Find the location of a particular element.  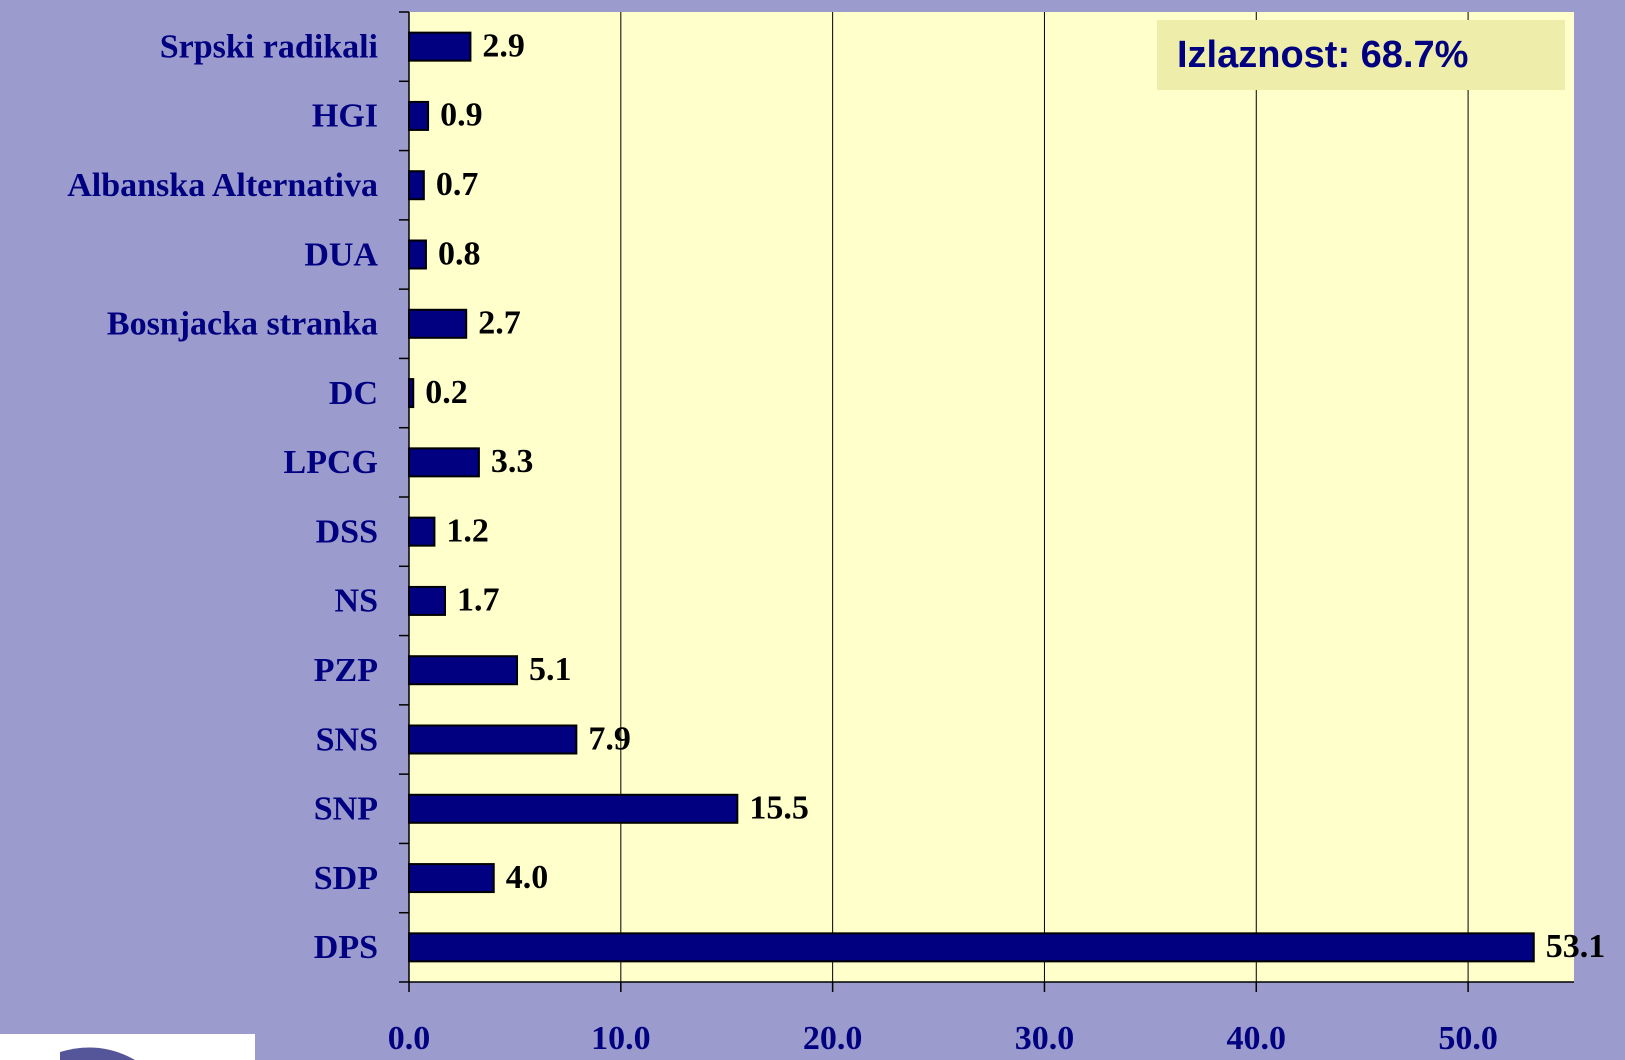

y-tick-label: SNS is located at coordinates (347, 739).